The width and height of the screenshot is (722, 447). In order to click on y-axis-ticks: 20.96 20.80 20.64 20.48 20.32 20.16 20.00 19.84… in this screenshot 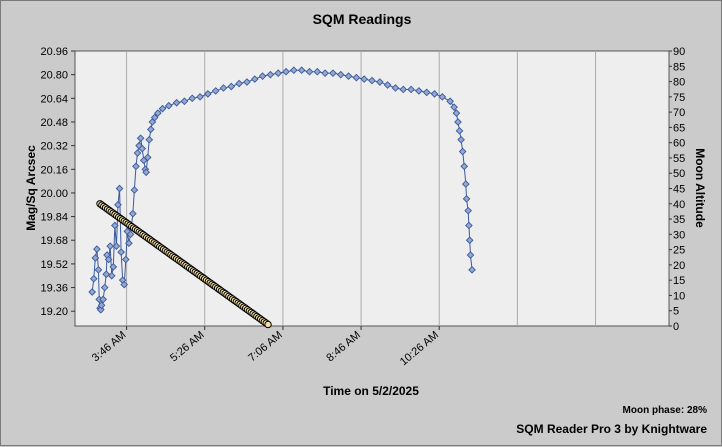, I will do `click(57, 182)`.